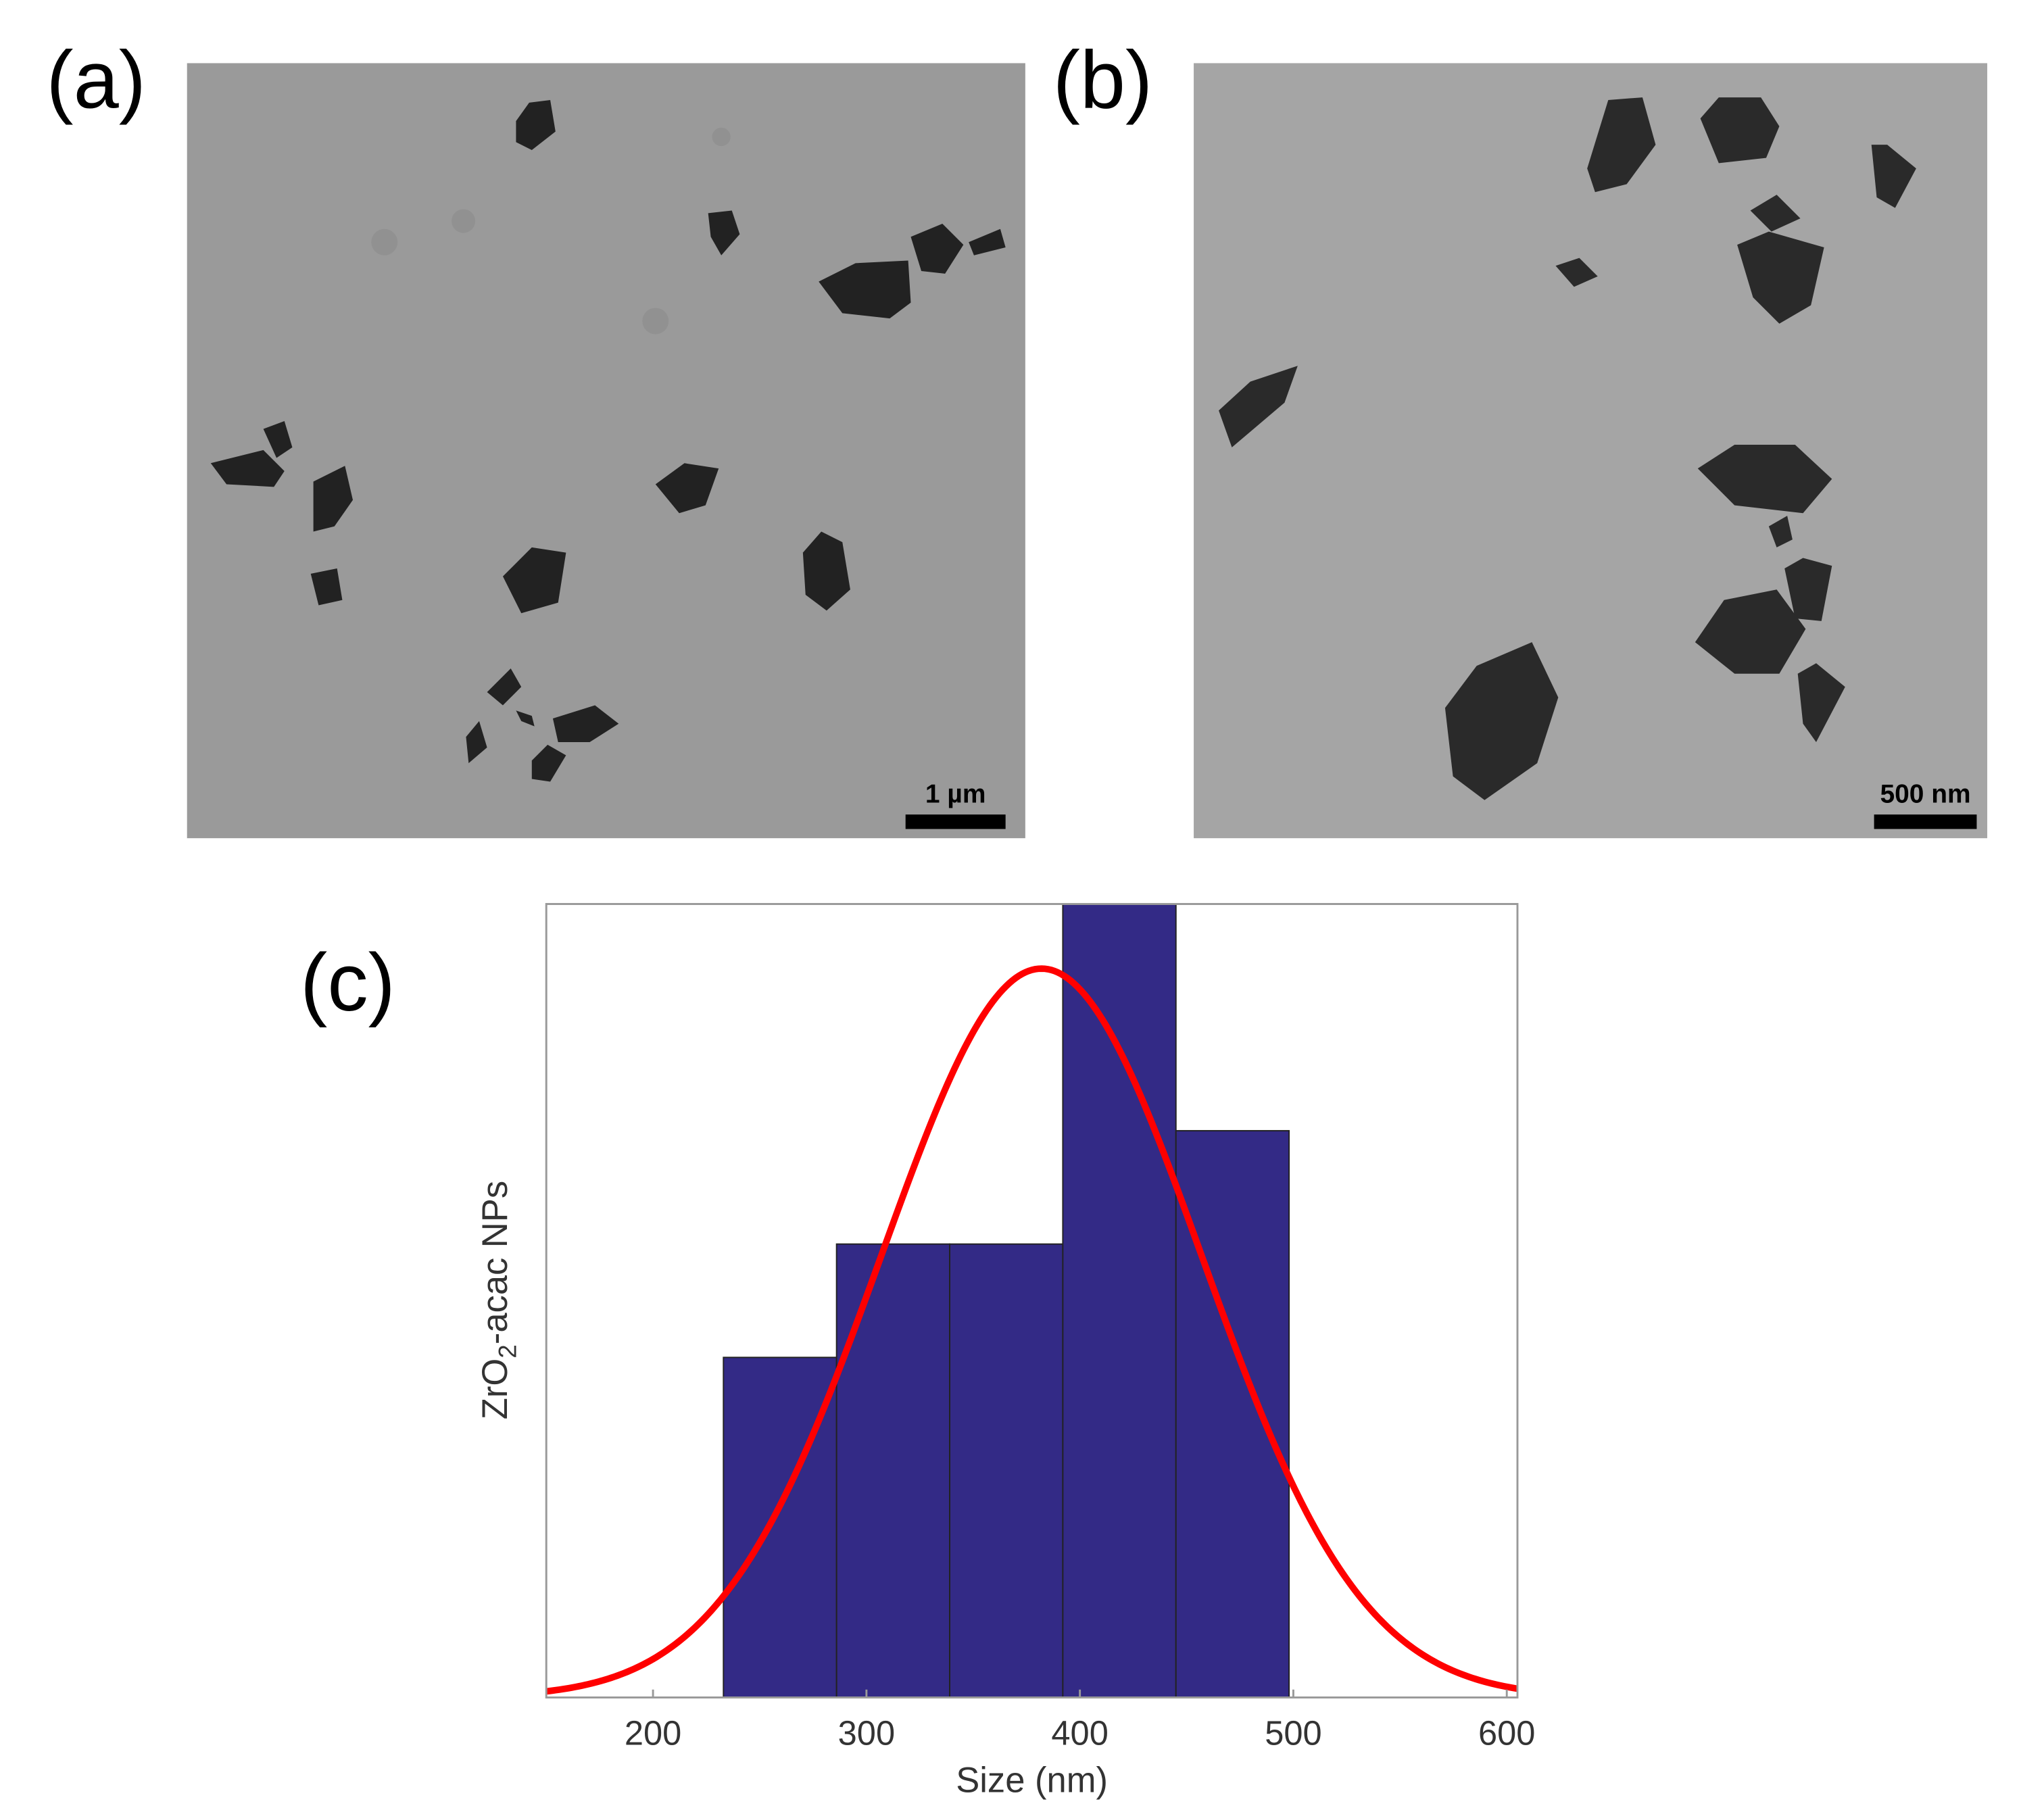 This screenshot has height=1808, width=2044. I want to click on y-label-part: ZrO, so click(495, 1389).